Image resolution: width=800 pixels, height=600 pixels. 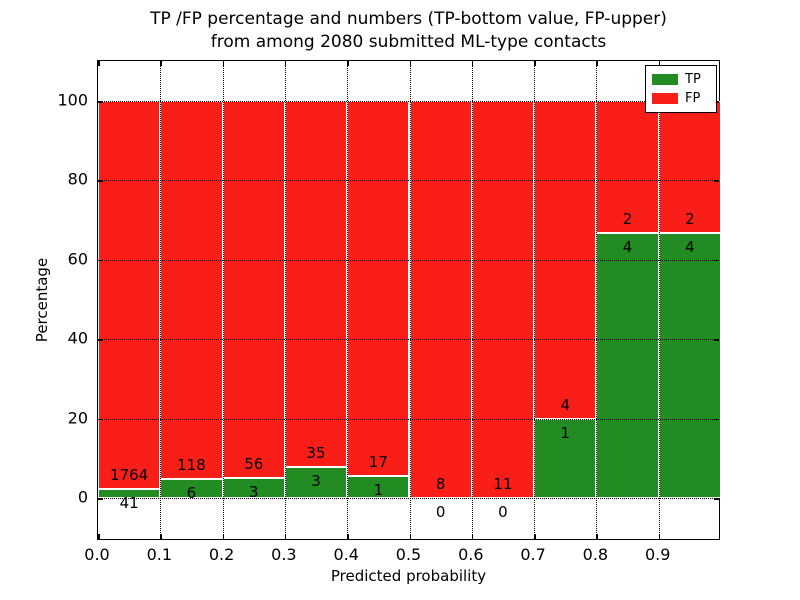 I want to click on x-axis-label: Predicted probability, so click(x=408, y=576).